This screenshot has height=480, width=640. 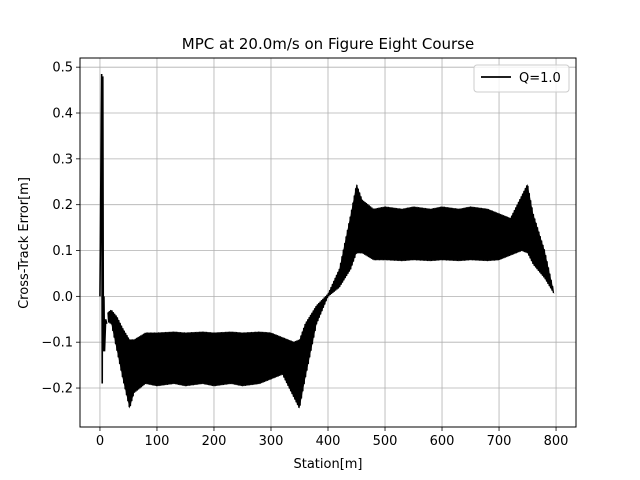 I want to click on x-axis-label: Station[m], so click(x=327, y=464).